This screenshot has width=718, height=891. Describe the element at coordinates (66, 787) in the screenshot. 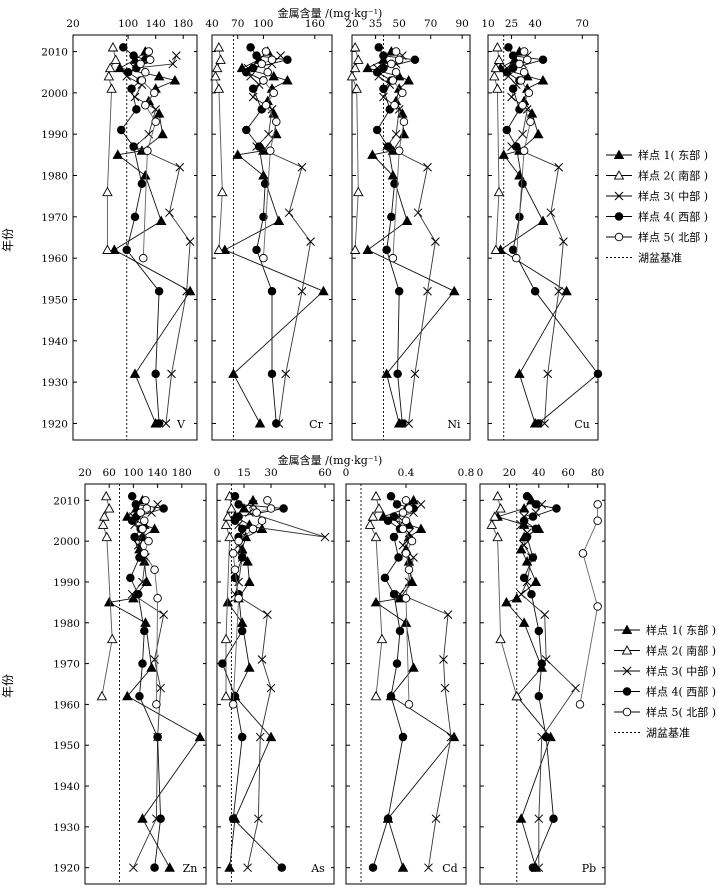

I see `y-tick-label: 1940` at that location.